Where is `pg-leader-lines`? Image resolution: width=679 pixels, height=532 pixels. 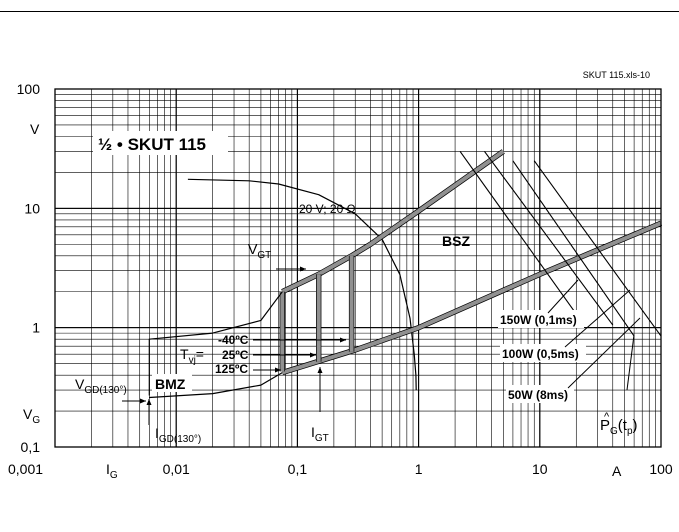
pg-leader-lines is located at coordinates (594, 335).